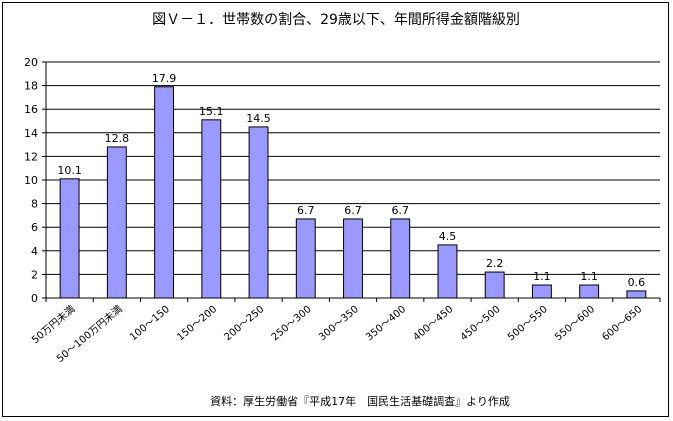 The image size is (673, 421). Describe the element at coordinates (495, 263) in the screenshot. I see `data-label: 2.2` at that location.